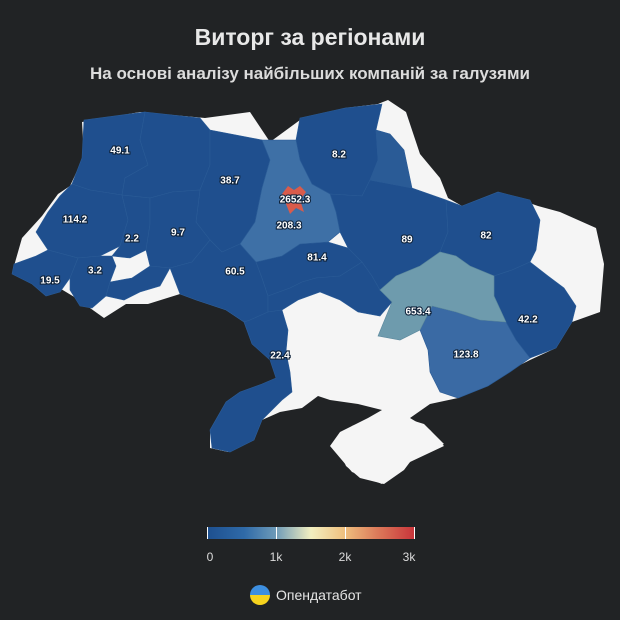 Image resolution: width=620 pixels, height=620 pixels. I want to click on region-value-dnipropetrovsk: 653.4, so click(417, 312).